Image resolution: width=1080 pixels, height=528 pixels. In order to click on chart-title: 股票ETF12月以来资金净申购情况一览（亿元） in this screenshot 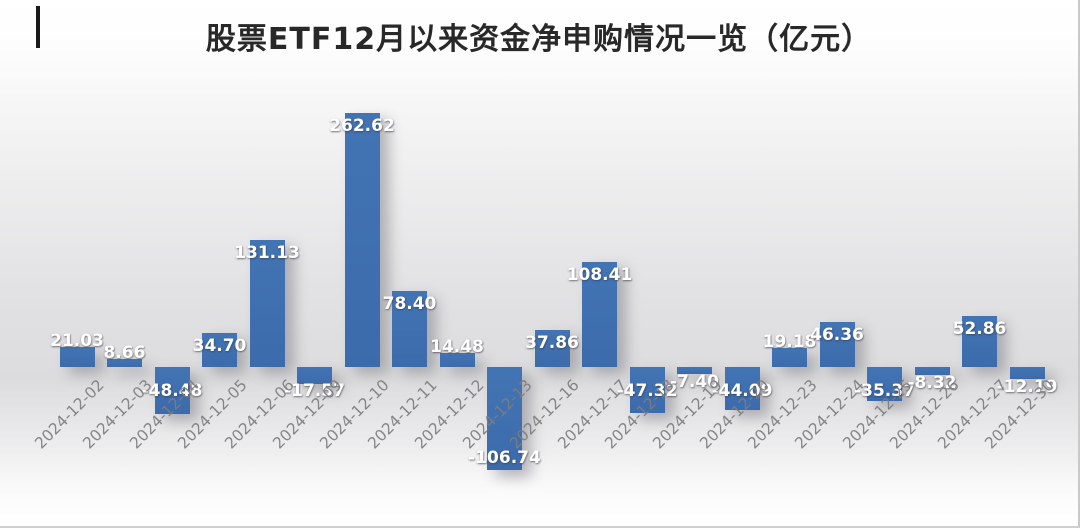, I will do `click(539, 39)`.